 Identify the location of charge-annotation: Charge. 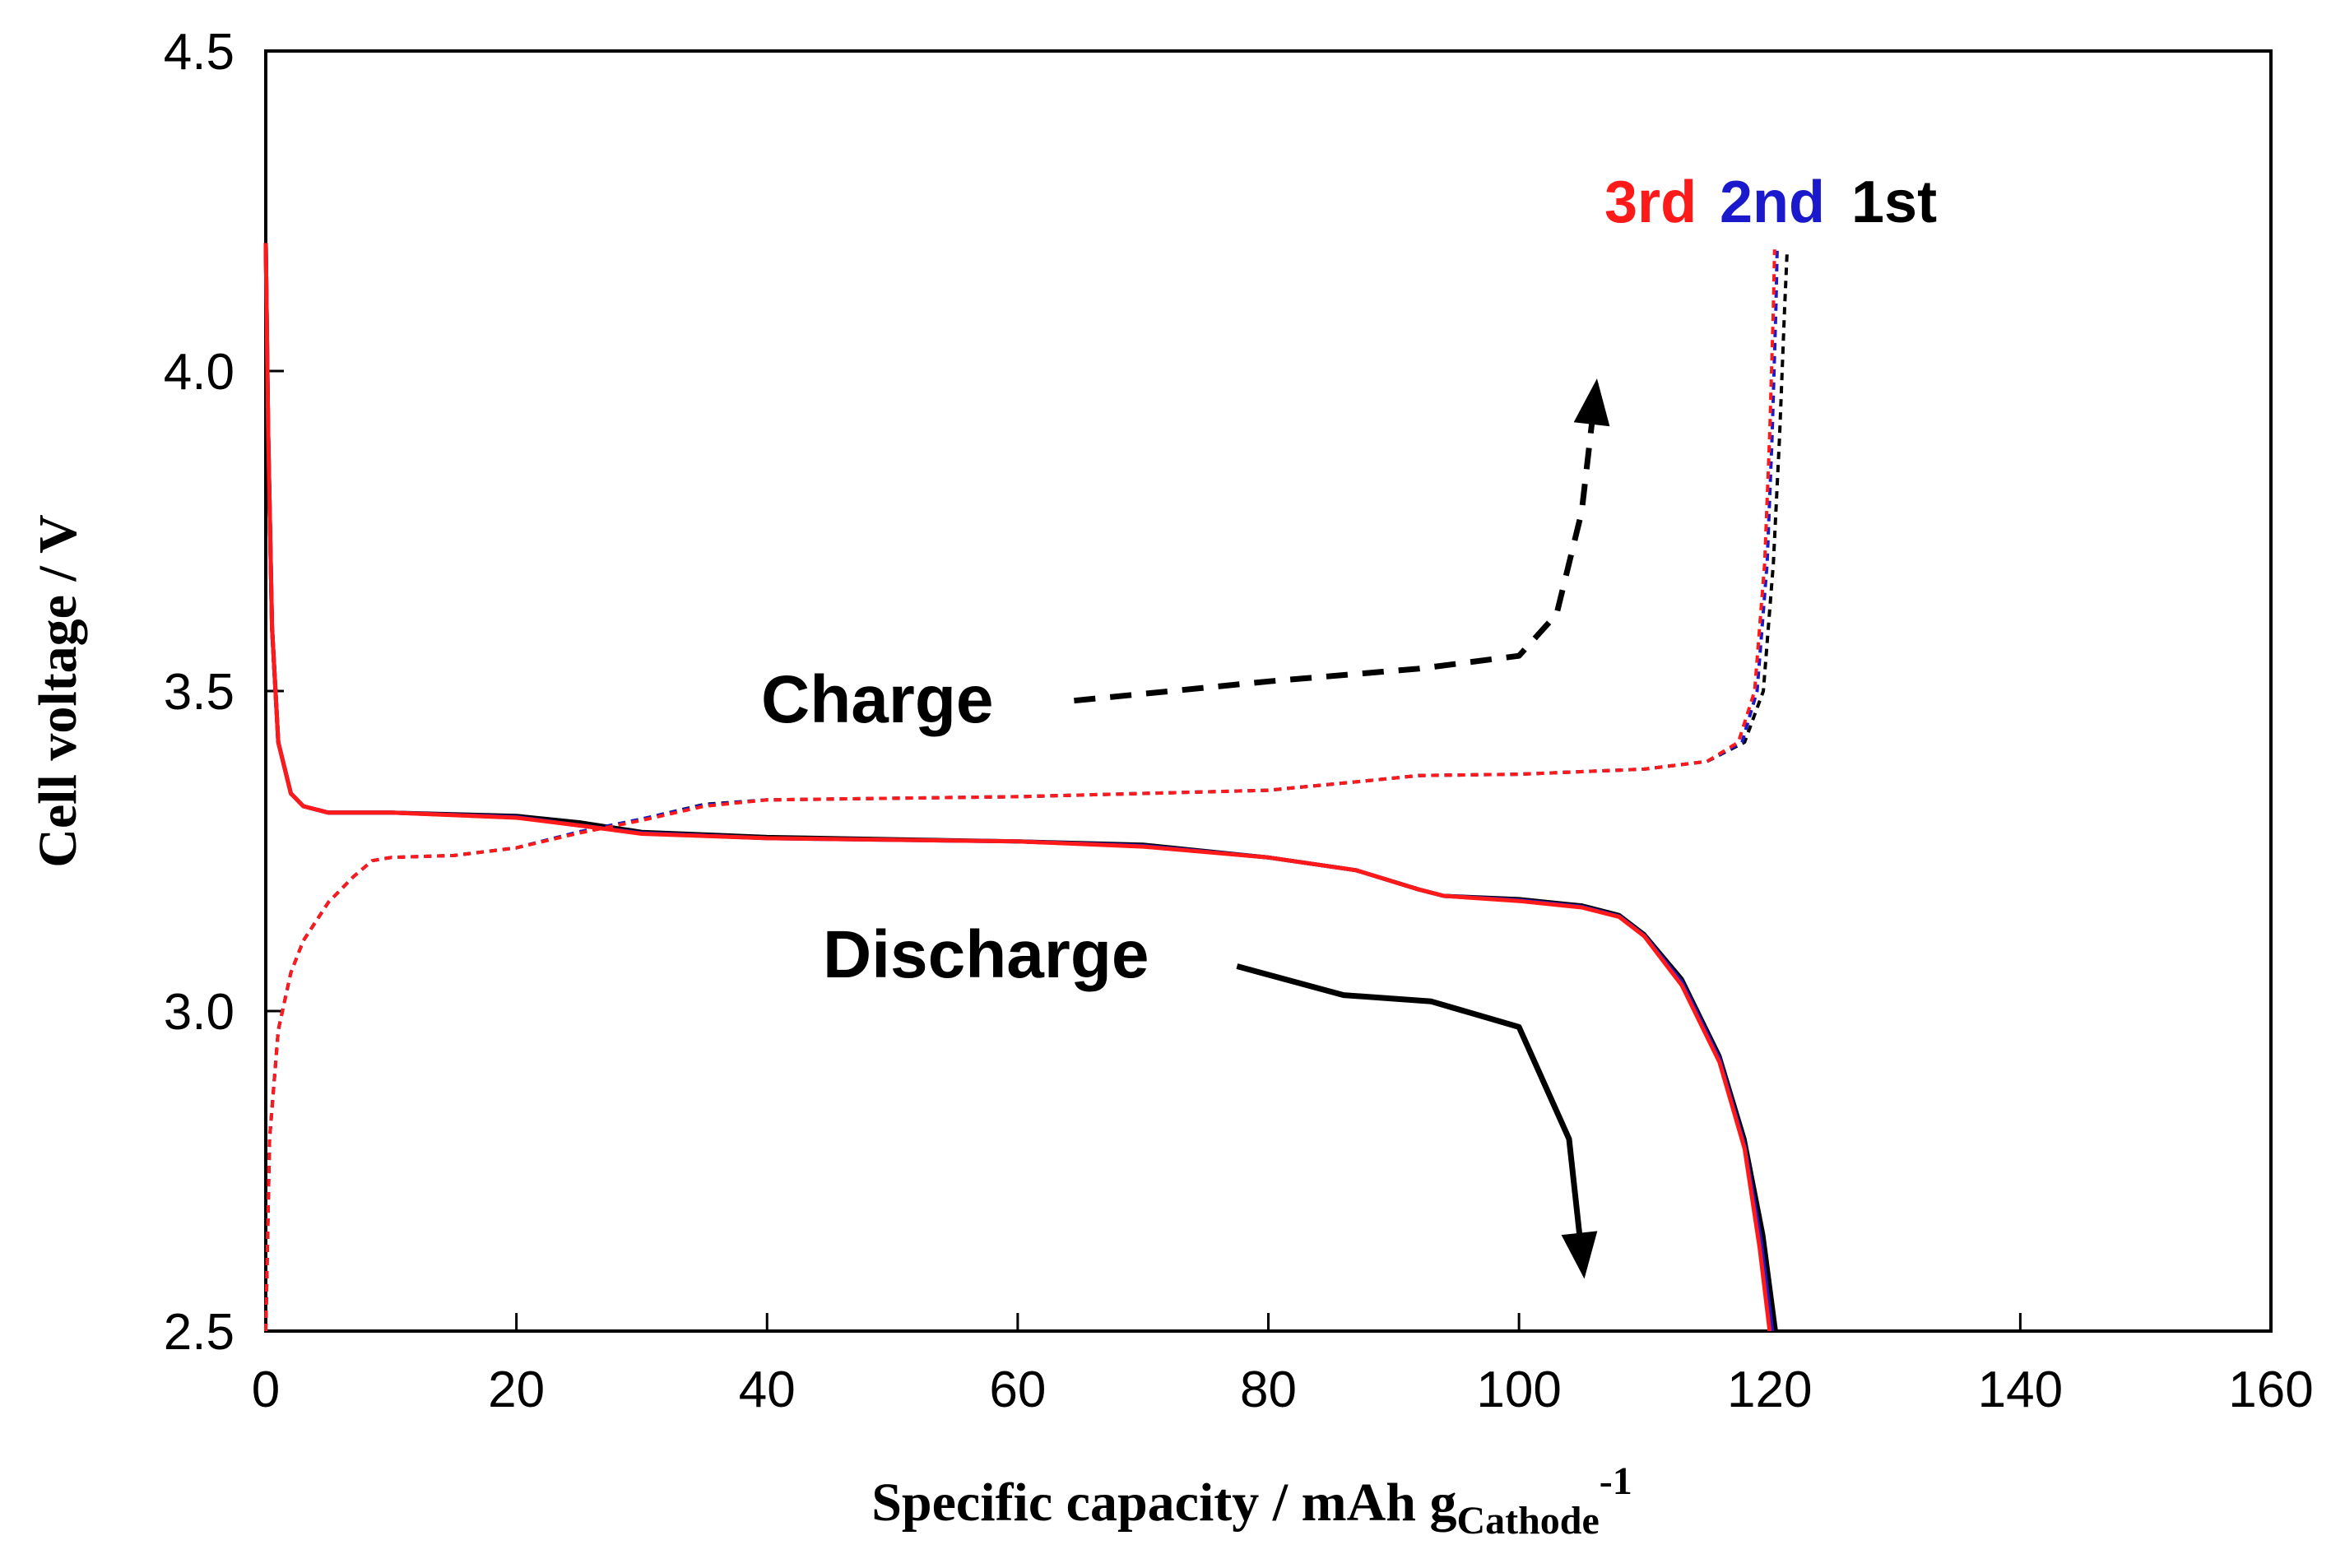
(878, 699).